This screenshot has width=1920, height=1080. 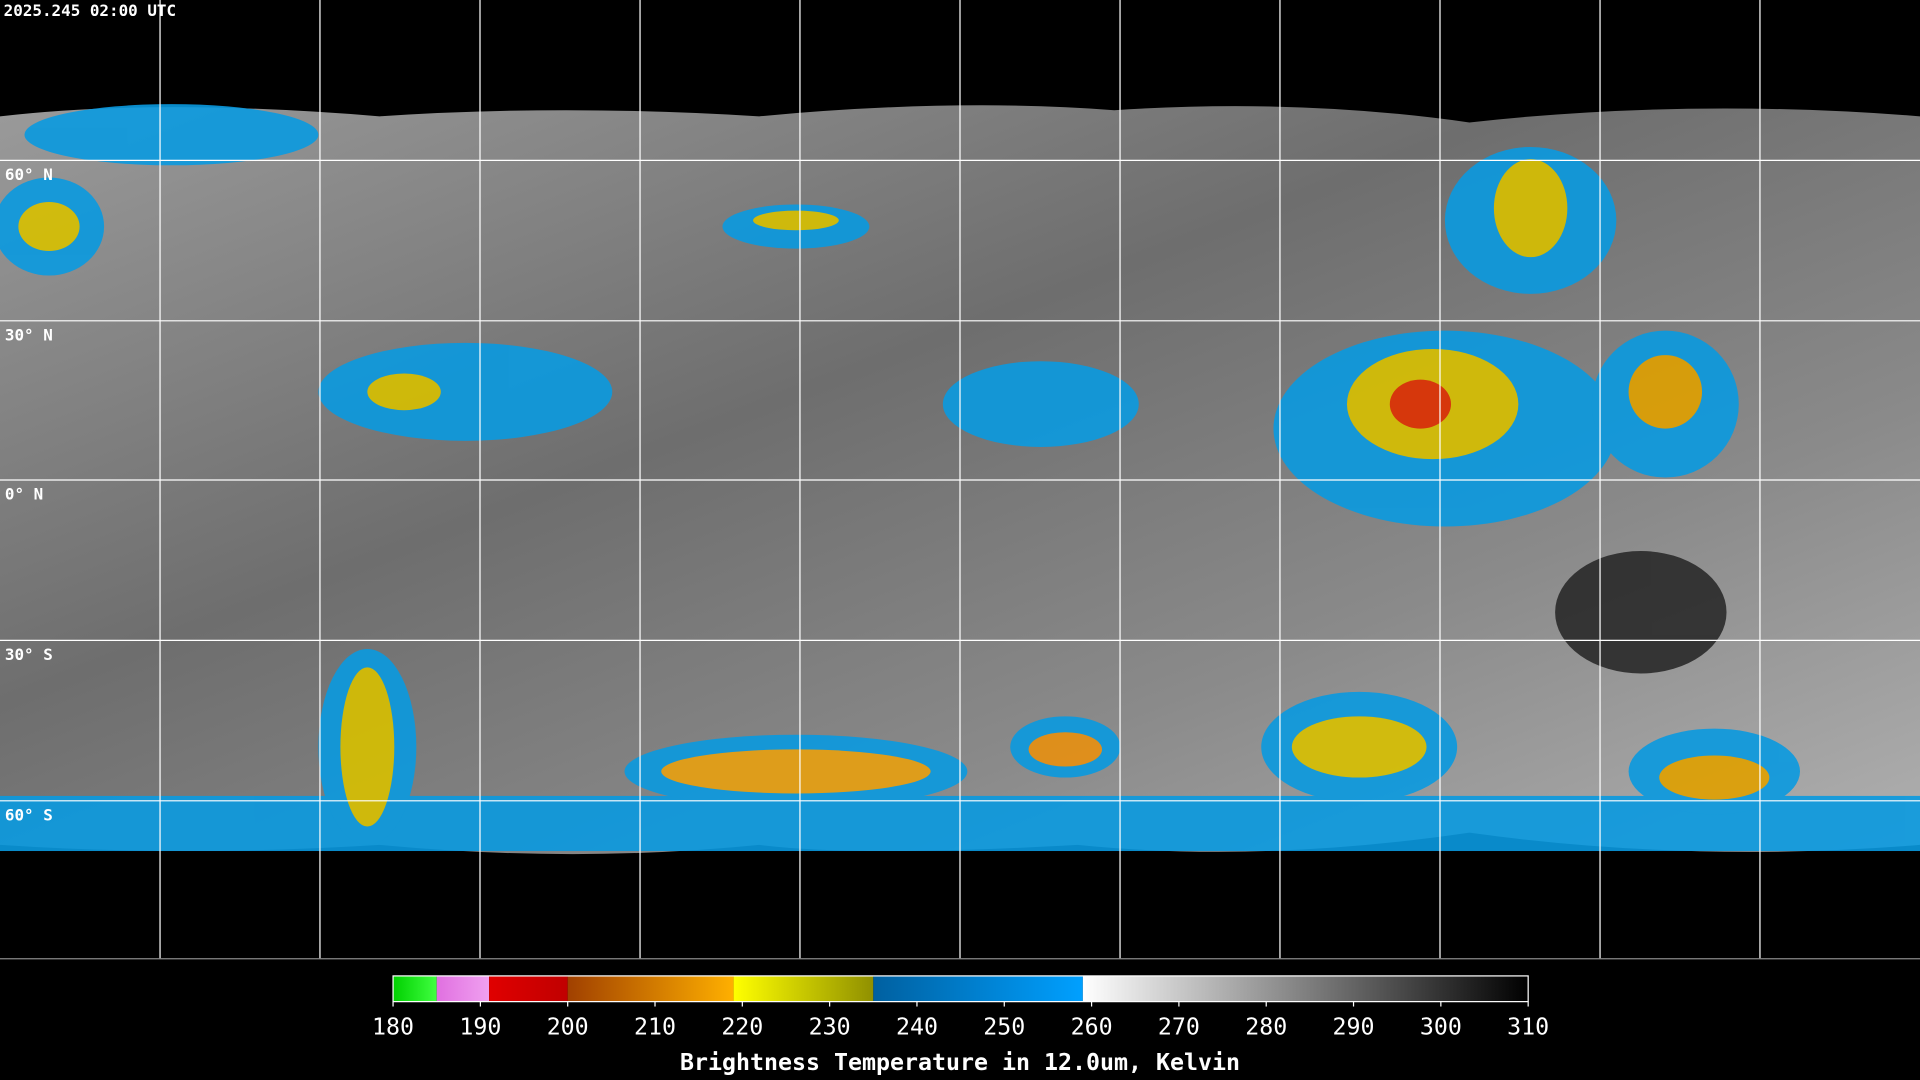 What do you see at coordinates (568, 1027) in the screenshot?
I see `colorbar-tick-label: 200` at bounding box center [568, 1027].